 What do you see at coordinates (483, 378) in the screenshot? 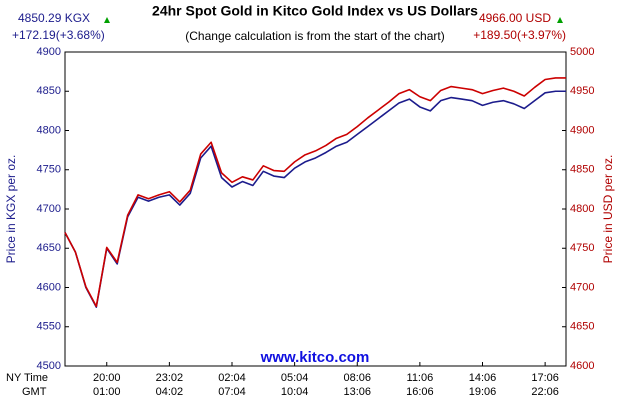
I see `x-tick-label: 14:06` at bounding box center [483, 378].